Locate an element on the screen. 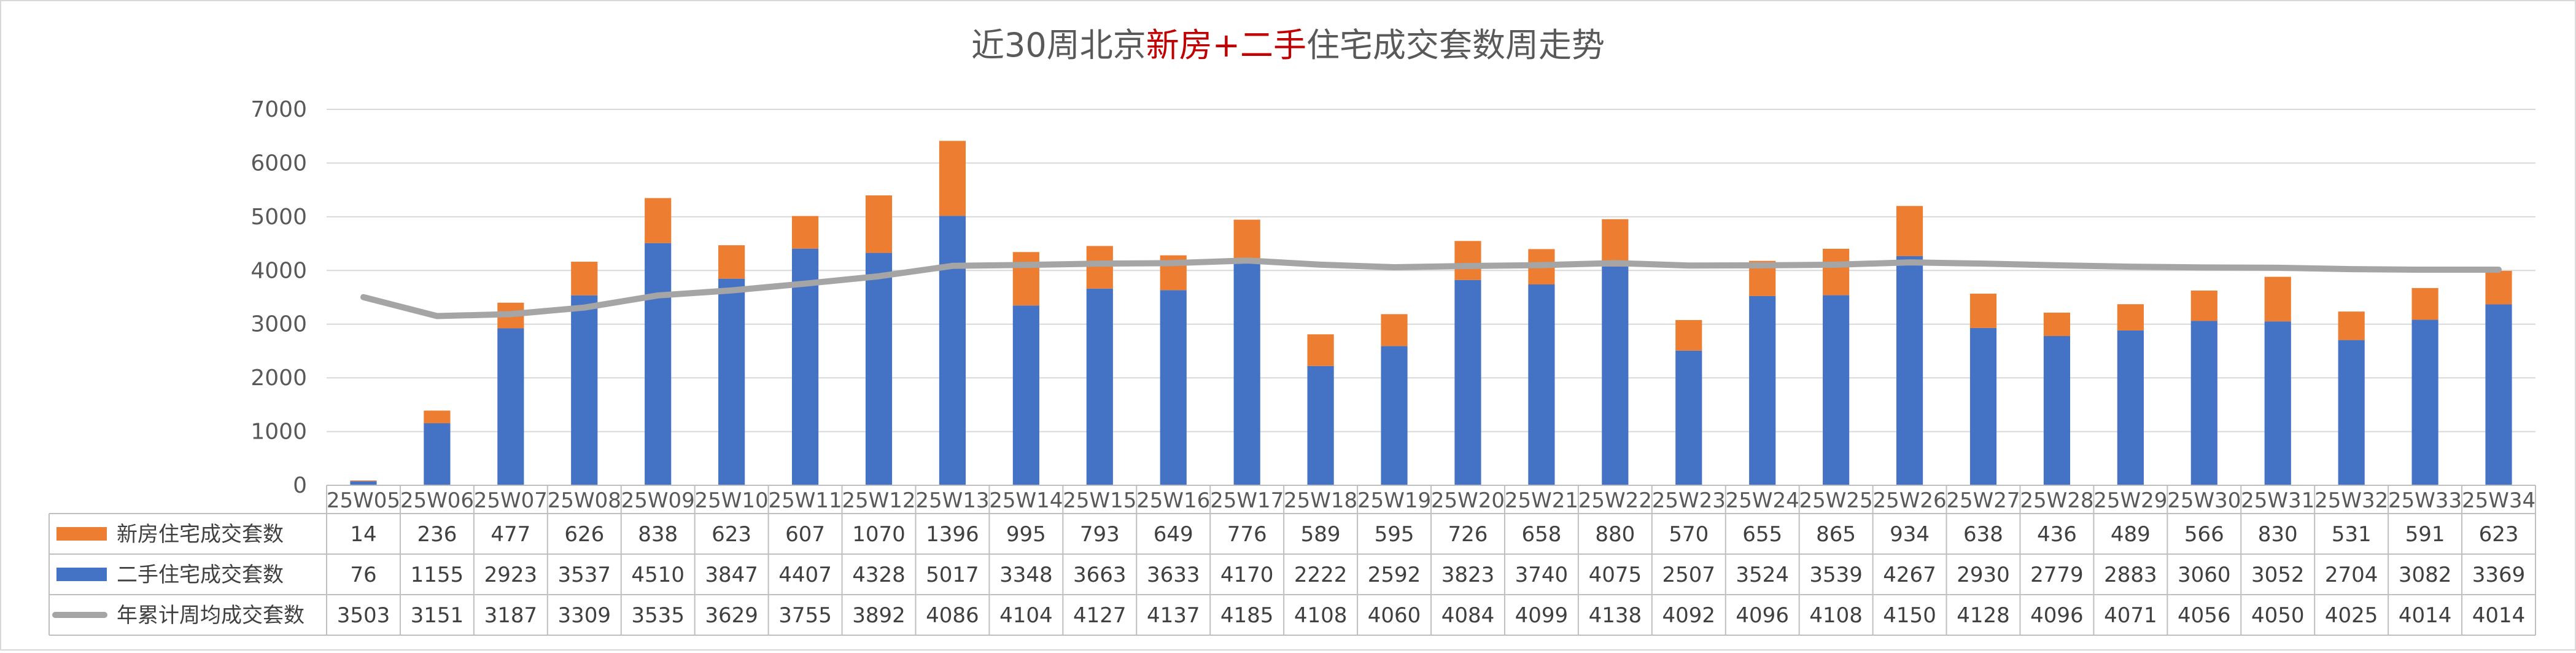 The image size is (2576, 653). chart-title: 近30周北京新房+二手住宅成交套数周走势 is located at coordinates (1288, 46).